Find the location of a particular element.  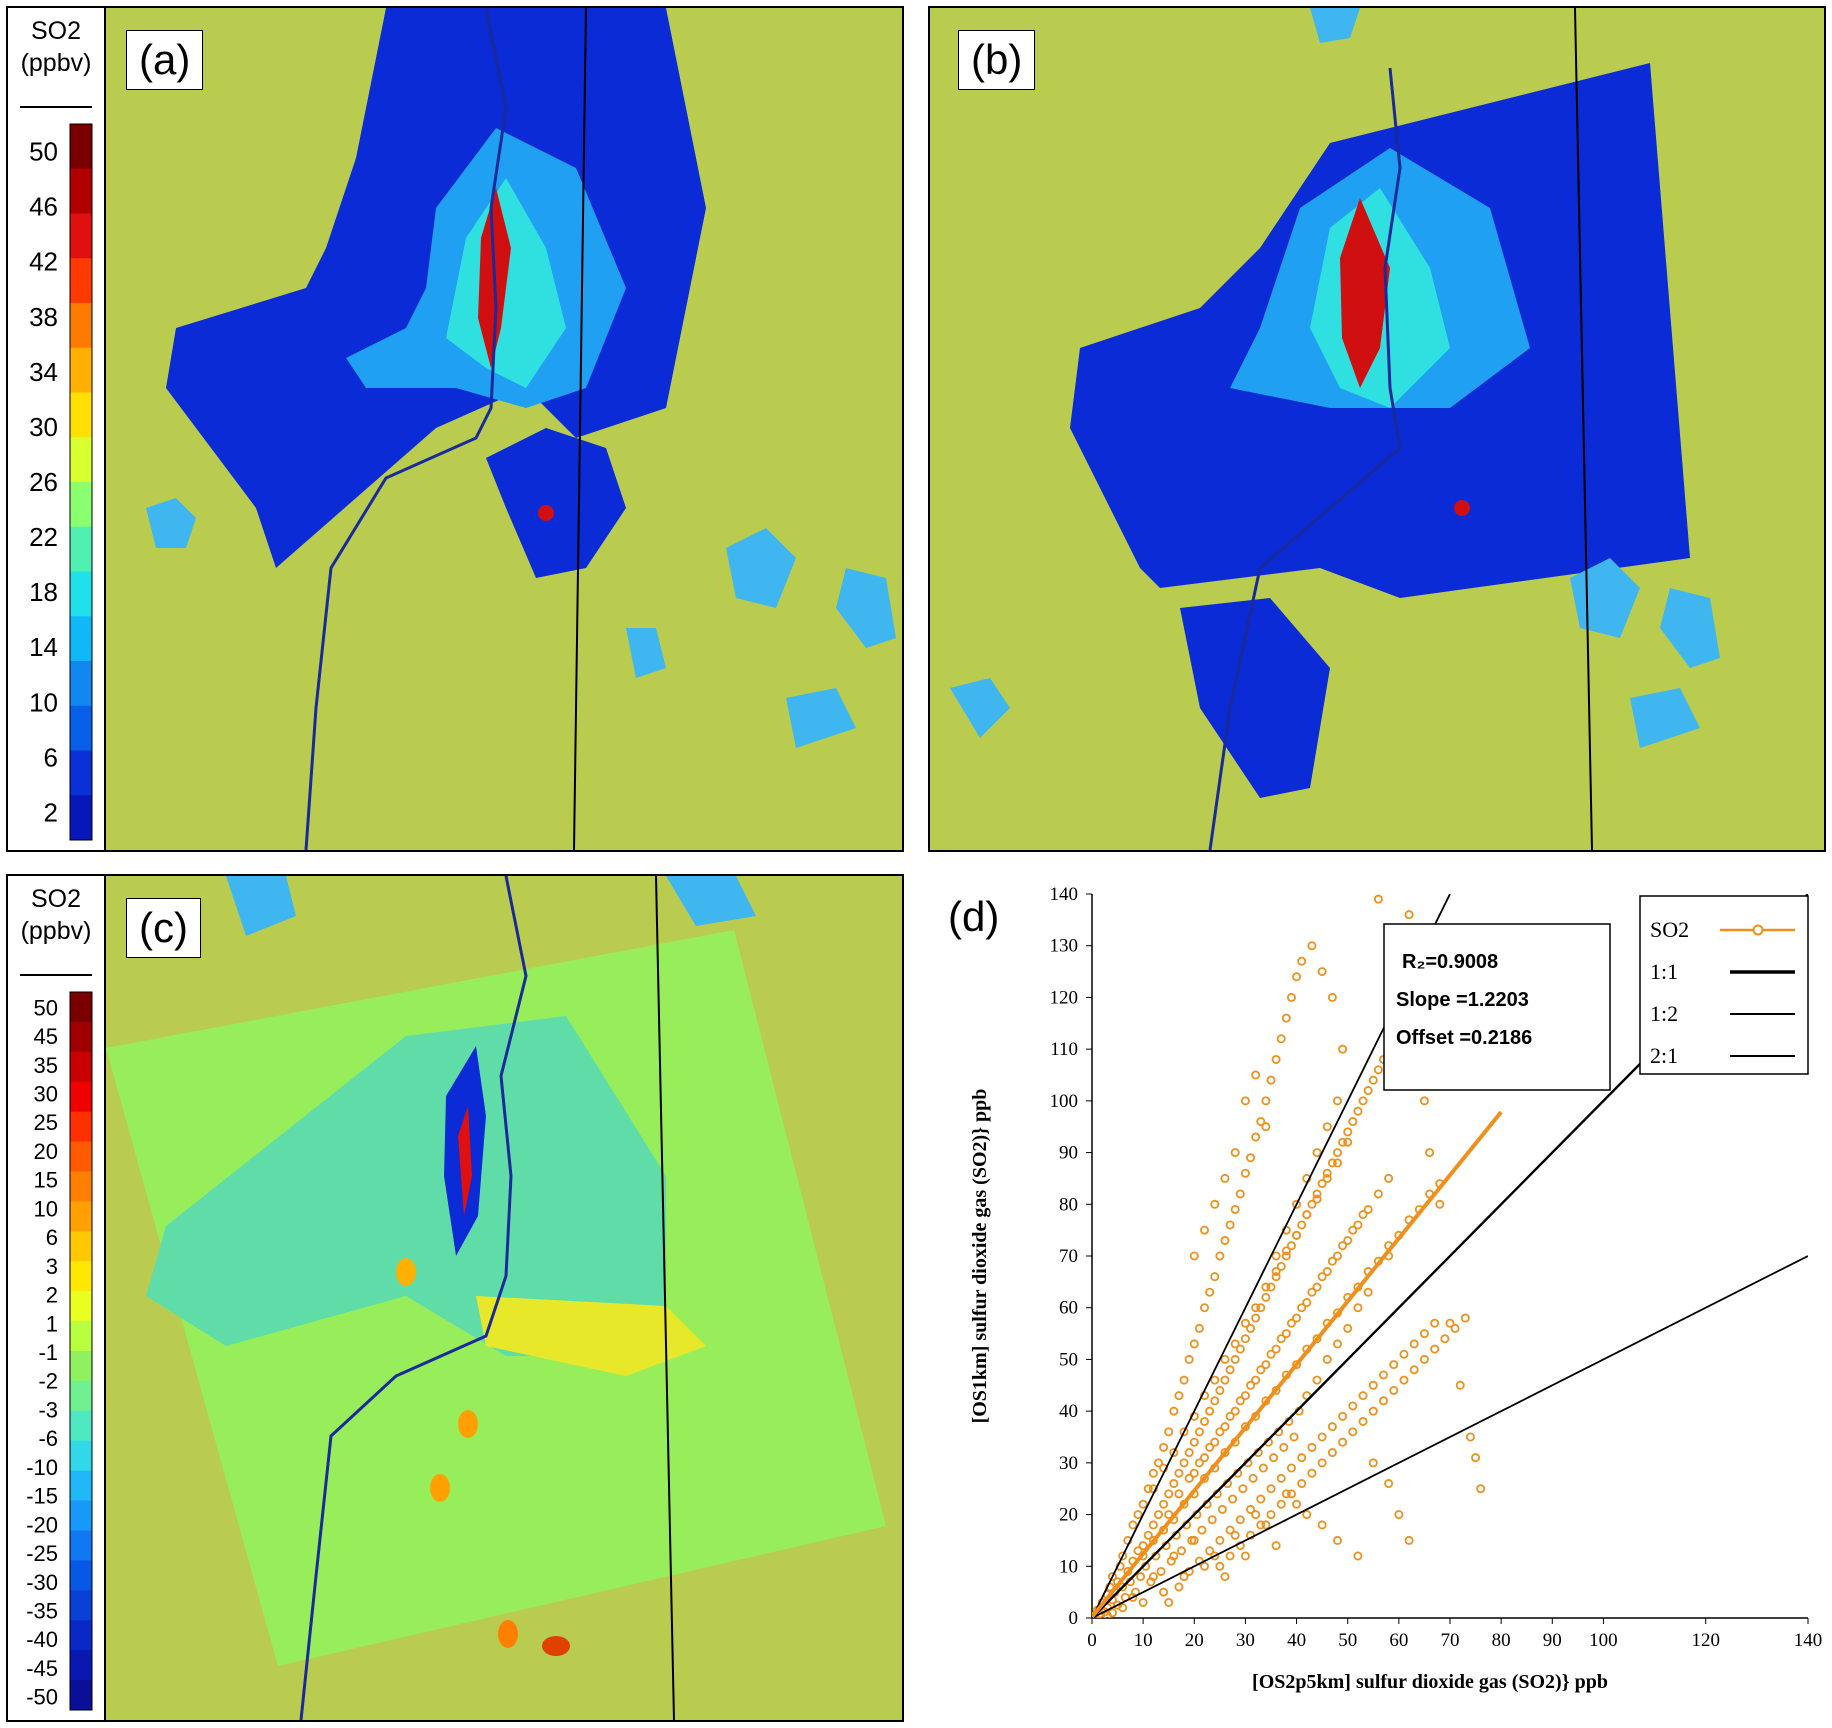

lake is located at coordinates (491, 906).